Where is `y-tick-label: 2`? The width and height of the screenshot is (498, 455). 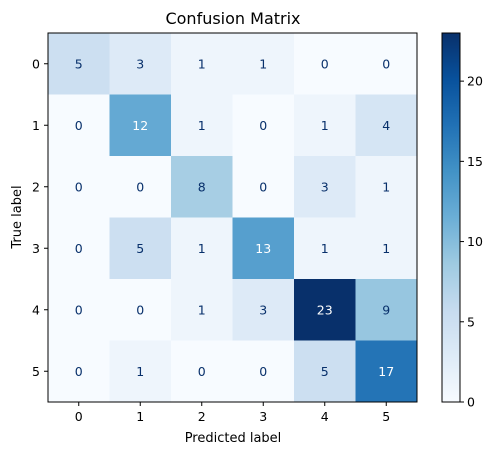
y-tick-label: 2 is located at coordinates (36, 186).